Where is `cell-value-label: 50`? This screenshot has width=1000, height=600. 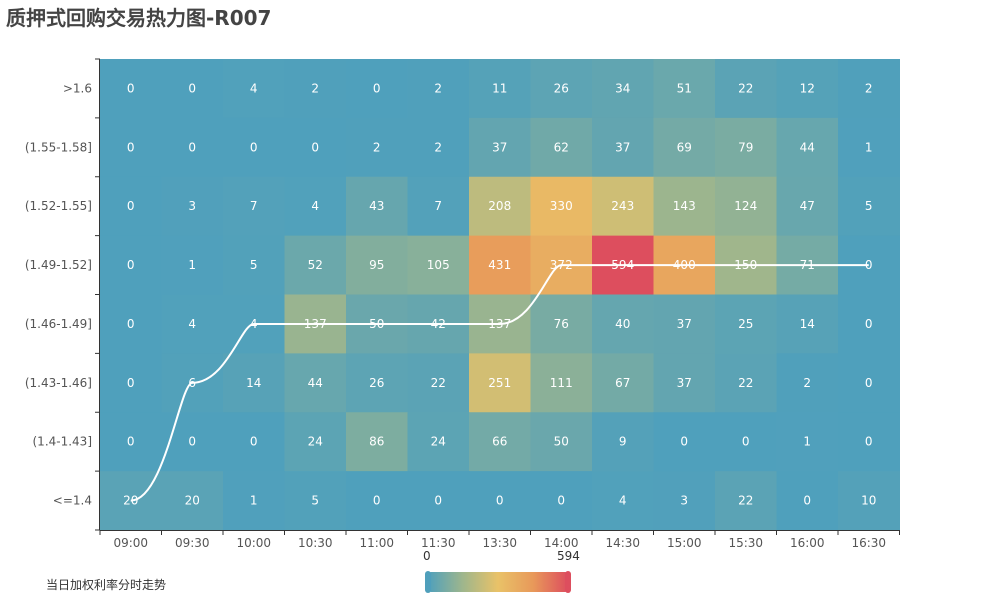
cell-value-label: 50 is located at coordinates (561, 442).